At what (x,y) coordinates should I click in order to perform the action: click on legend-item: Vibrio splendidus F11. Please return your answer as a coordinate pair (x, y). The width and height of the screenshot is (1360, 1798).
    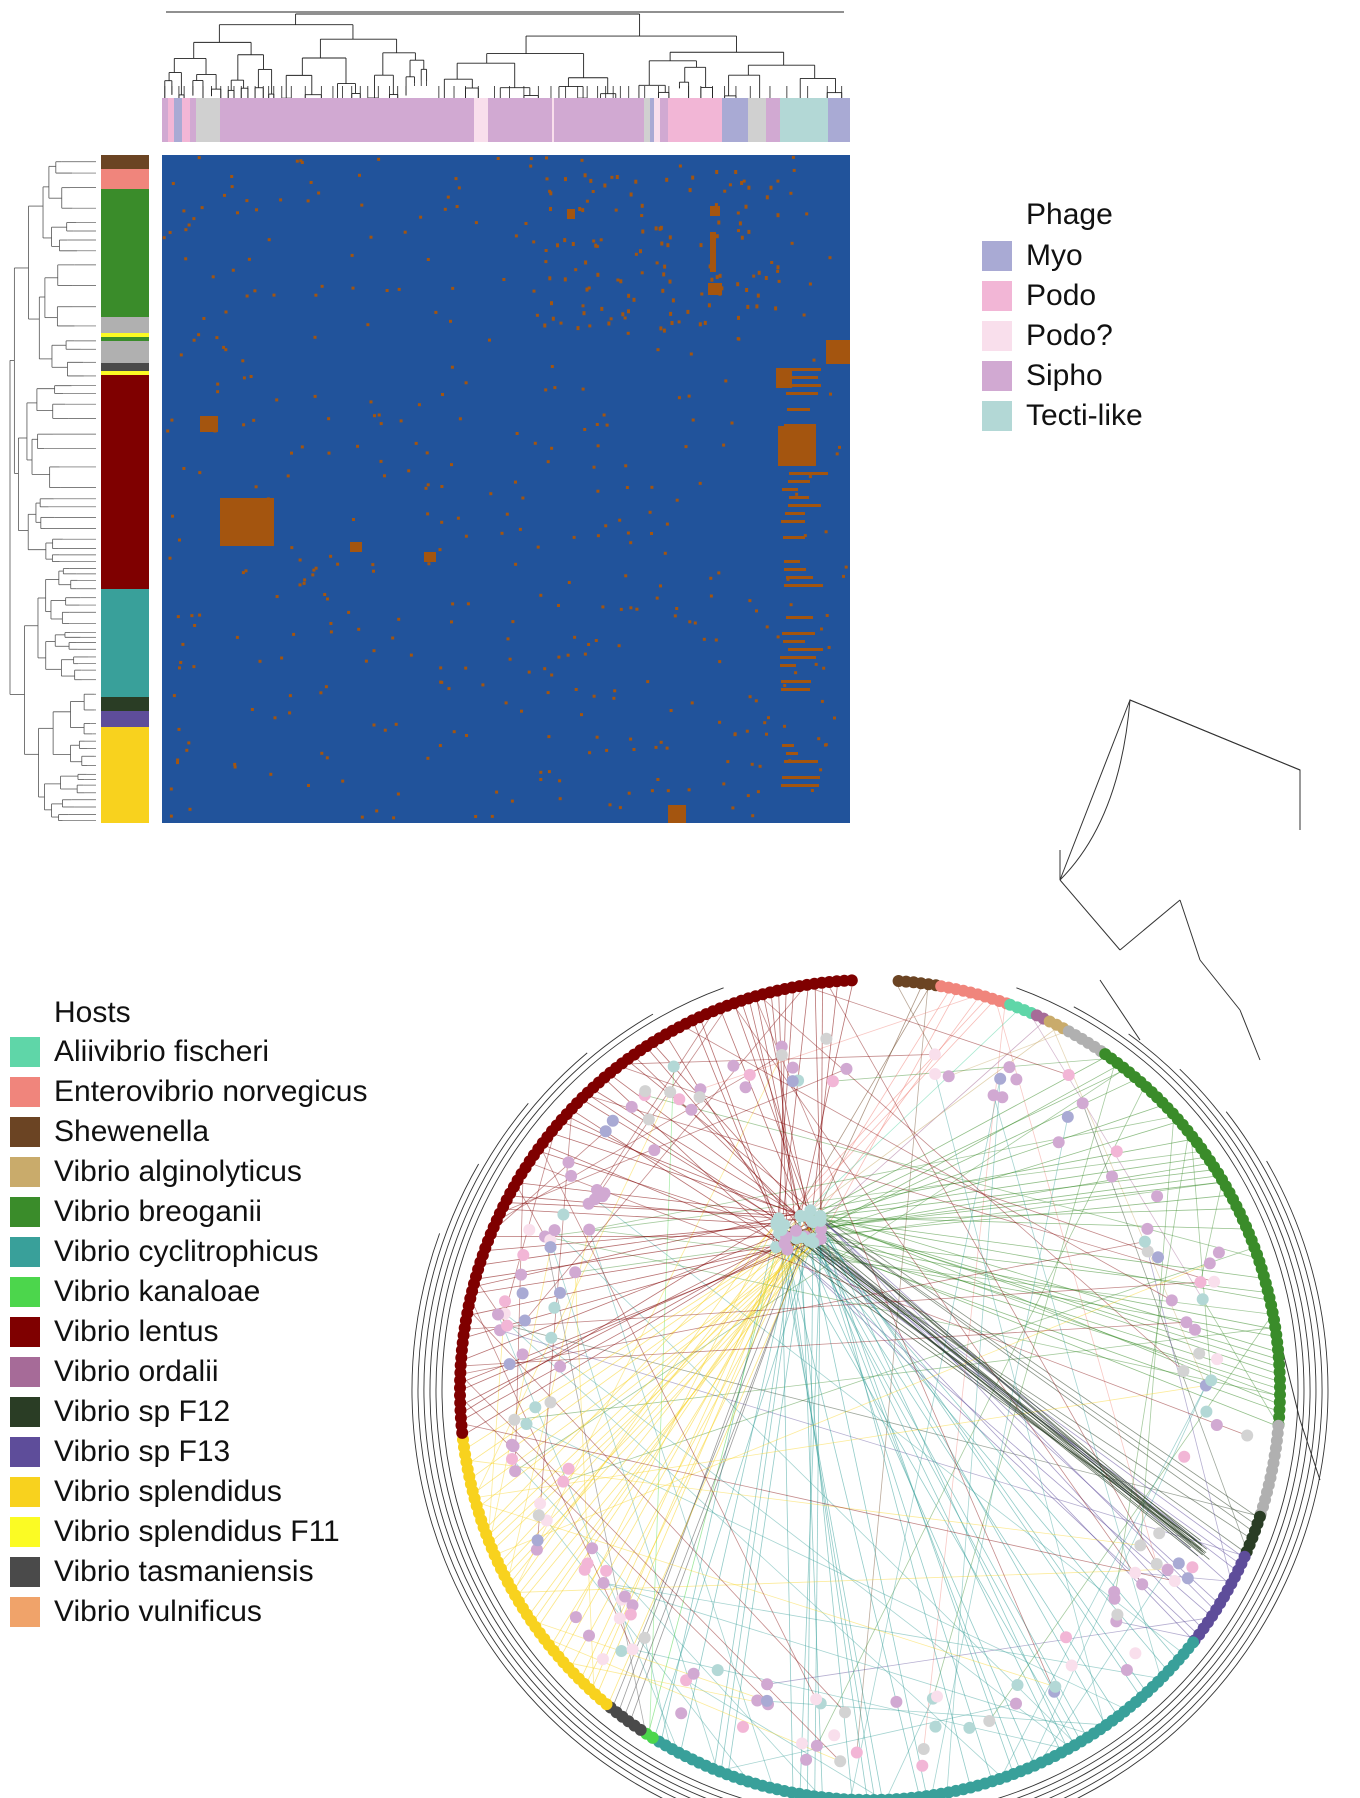
    Looking at the image, I should click on (189, 1532).